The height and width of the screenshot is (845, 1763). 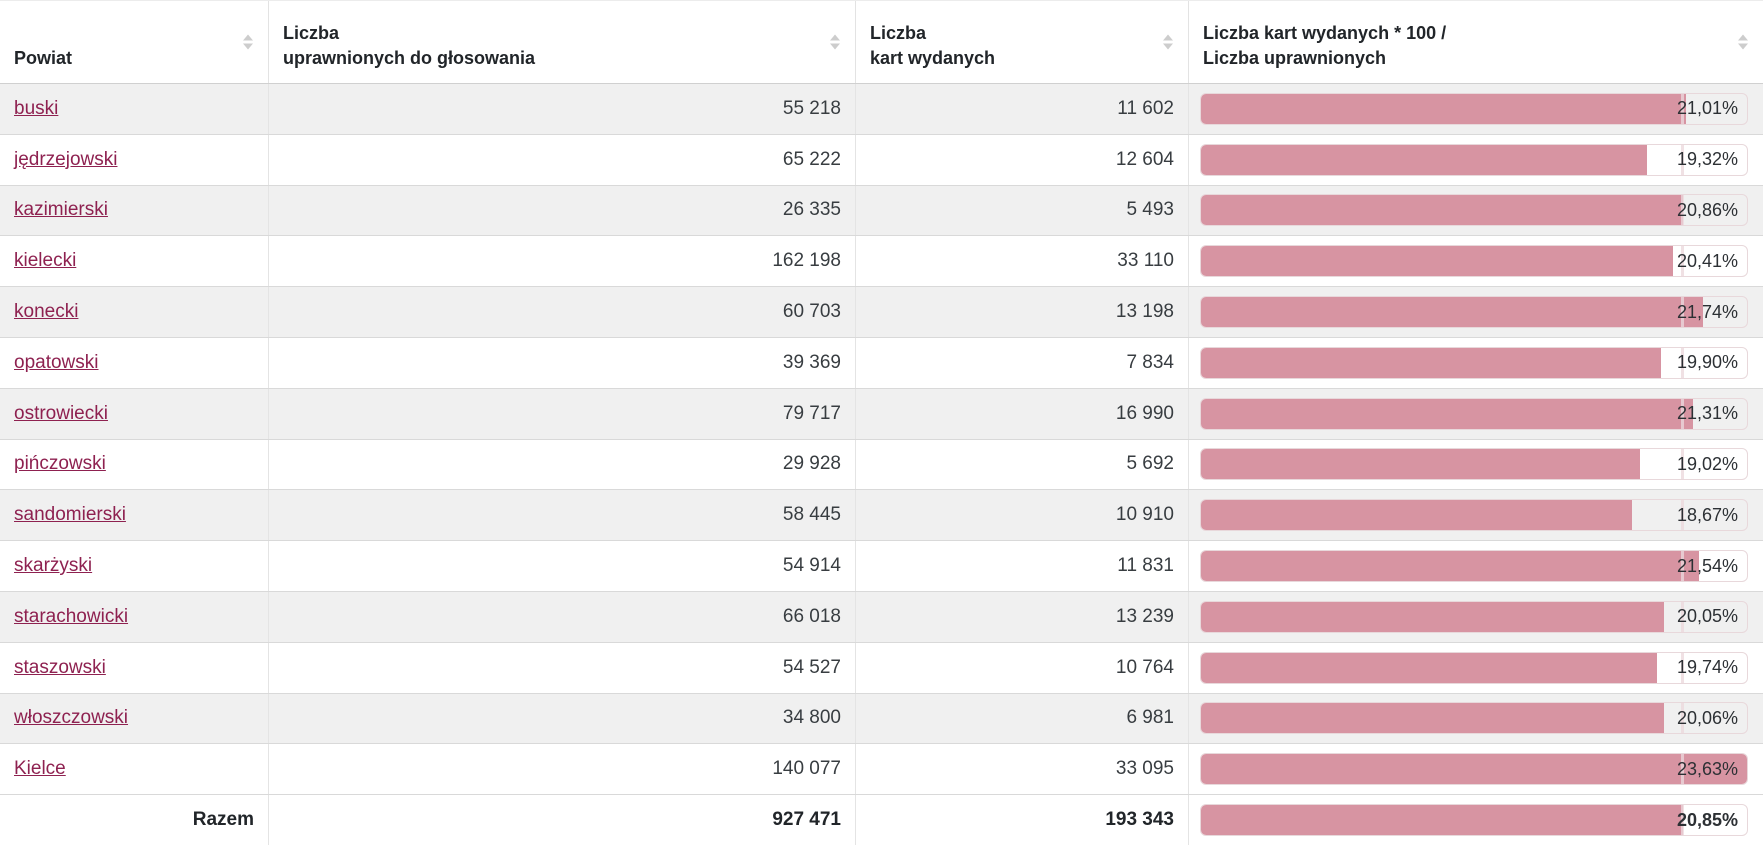 What do you see at coordinates (1707, 209) in the screenshot?
I see `turnout-percentage: 20,86%` at bounding box center [1707, 209].